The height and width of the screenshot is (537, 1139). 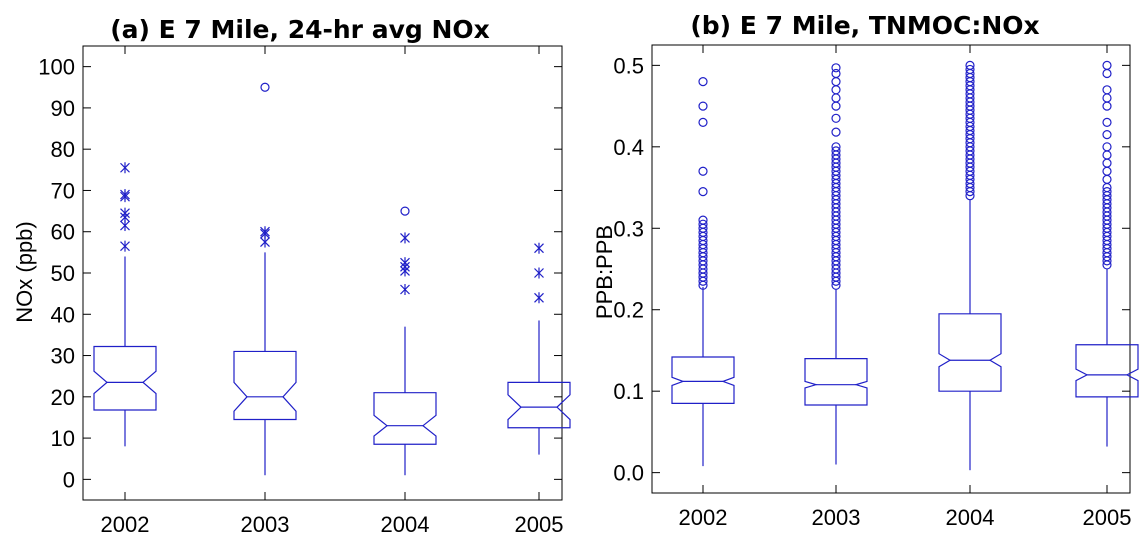 What do you see at coordinates (628, 473) in the screenshot?
I see `chart-b-y-tick-label: 0.0` at bounding box center [628, 473].